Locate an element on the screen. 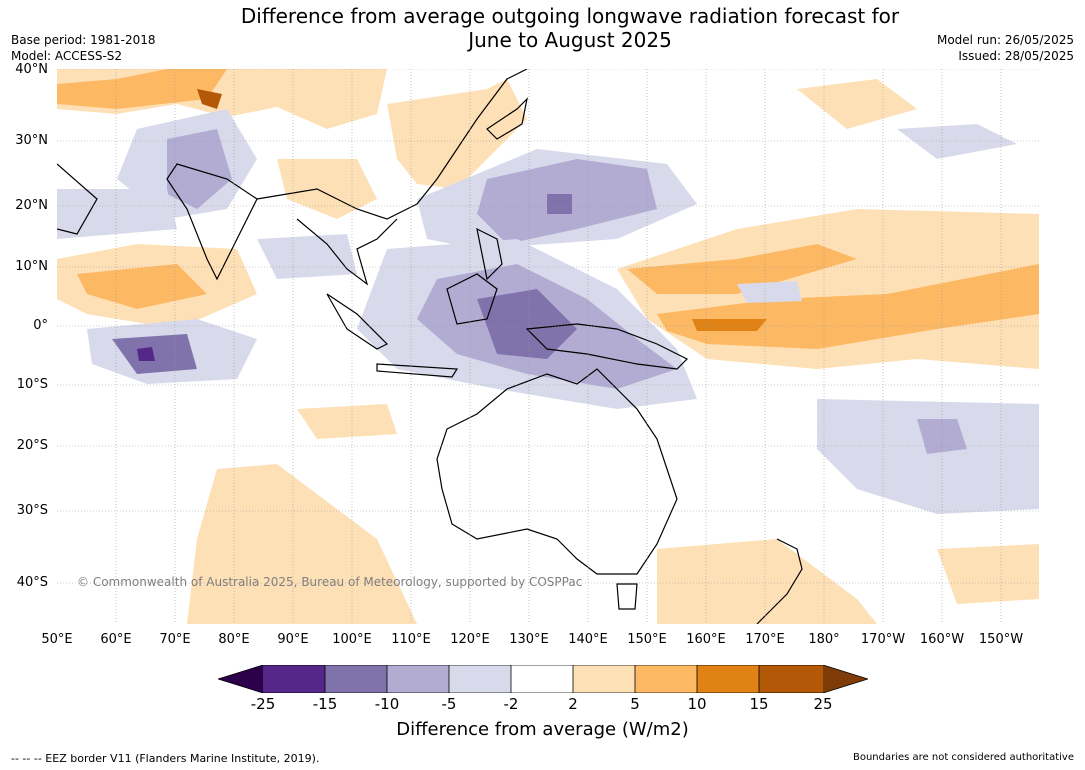  colorbar-extend-min is located at coordinates (240, 679).